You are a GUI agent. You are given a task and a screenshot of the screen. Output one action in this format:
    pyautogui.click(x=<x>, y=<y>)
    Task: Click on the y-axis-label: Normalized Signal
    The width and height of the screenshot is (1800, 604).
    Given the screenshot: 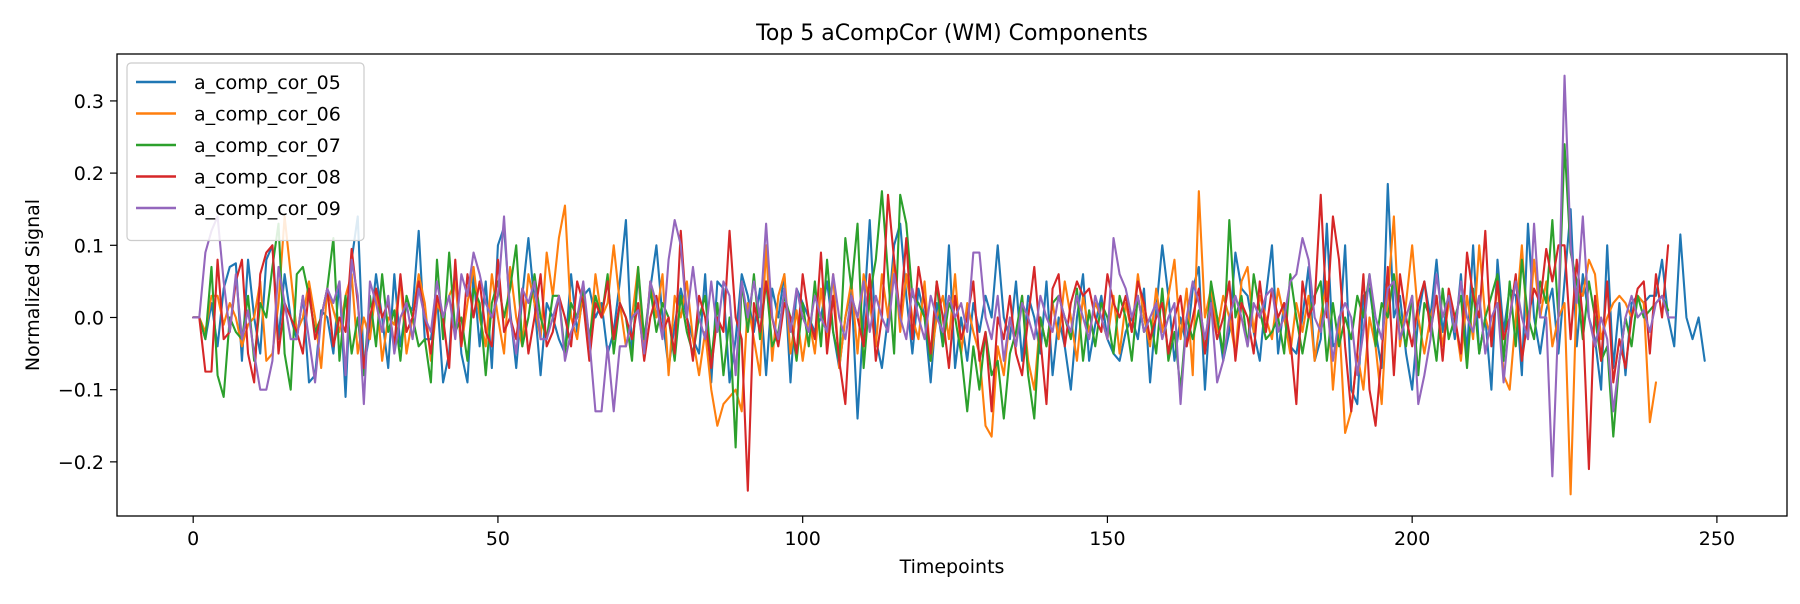 What is the action you would take?
    pyautogui.click(x=33, y=285)
    